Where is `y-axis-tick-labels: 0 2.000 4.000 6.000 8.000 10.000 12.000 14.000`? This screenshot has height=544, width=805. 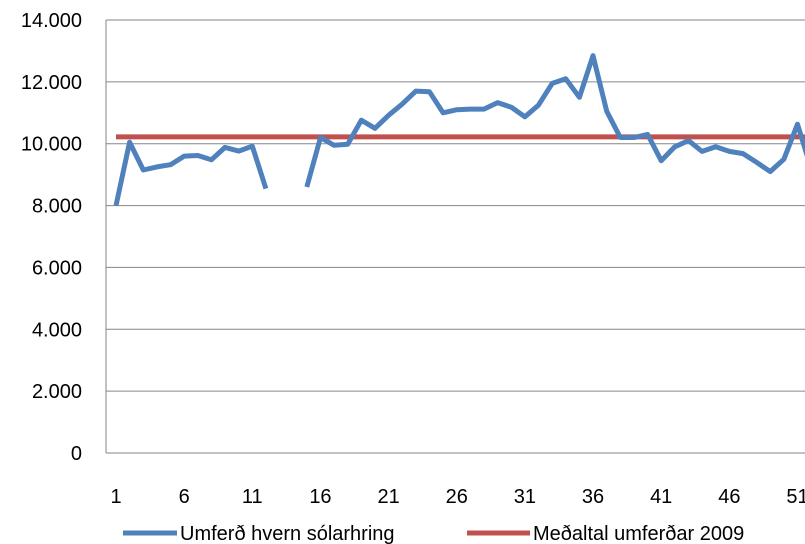
y-axis-tick-labels: 0 2.000 4.000 6.000 8.000 10.000 12.000 14.000 is located at coordinates (51, 237).